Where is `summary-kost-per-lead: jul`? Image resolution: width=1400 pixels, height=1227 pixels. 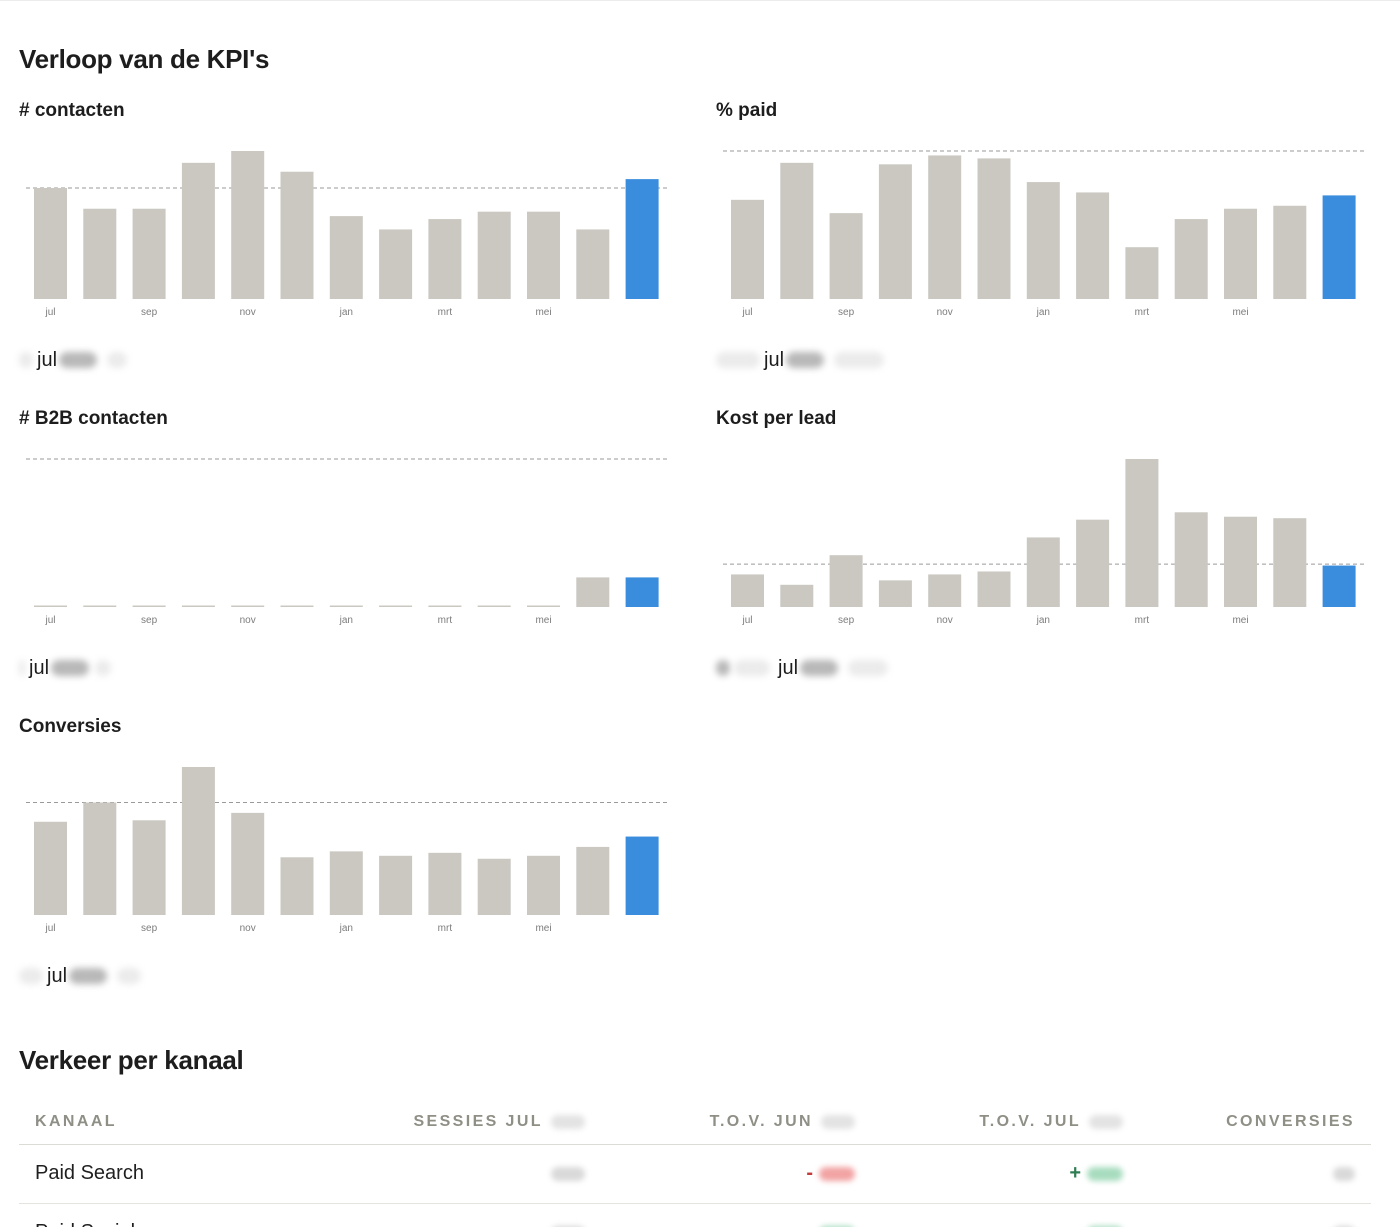 summary-kost-per-lead: jul is located at coordinates (802, 668).